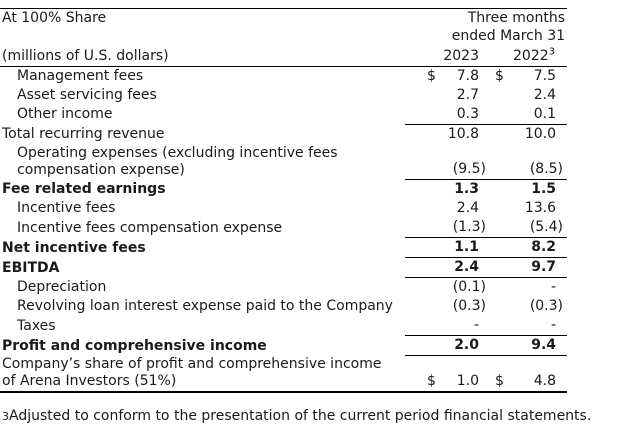 This screenshot has height=436, width=625. What do you see at coordinates (508, 36) in the screenshot?
I see `period-header-line2: ended March 31` at bounding box center [508, 36].